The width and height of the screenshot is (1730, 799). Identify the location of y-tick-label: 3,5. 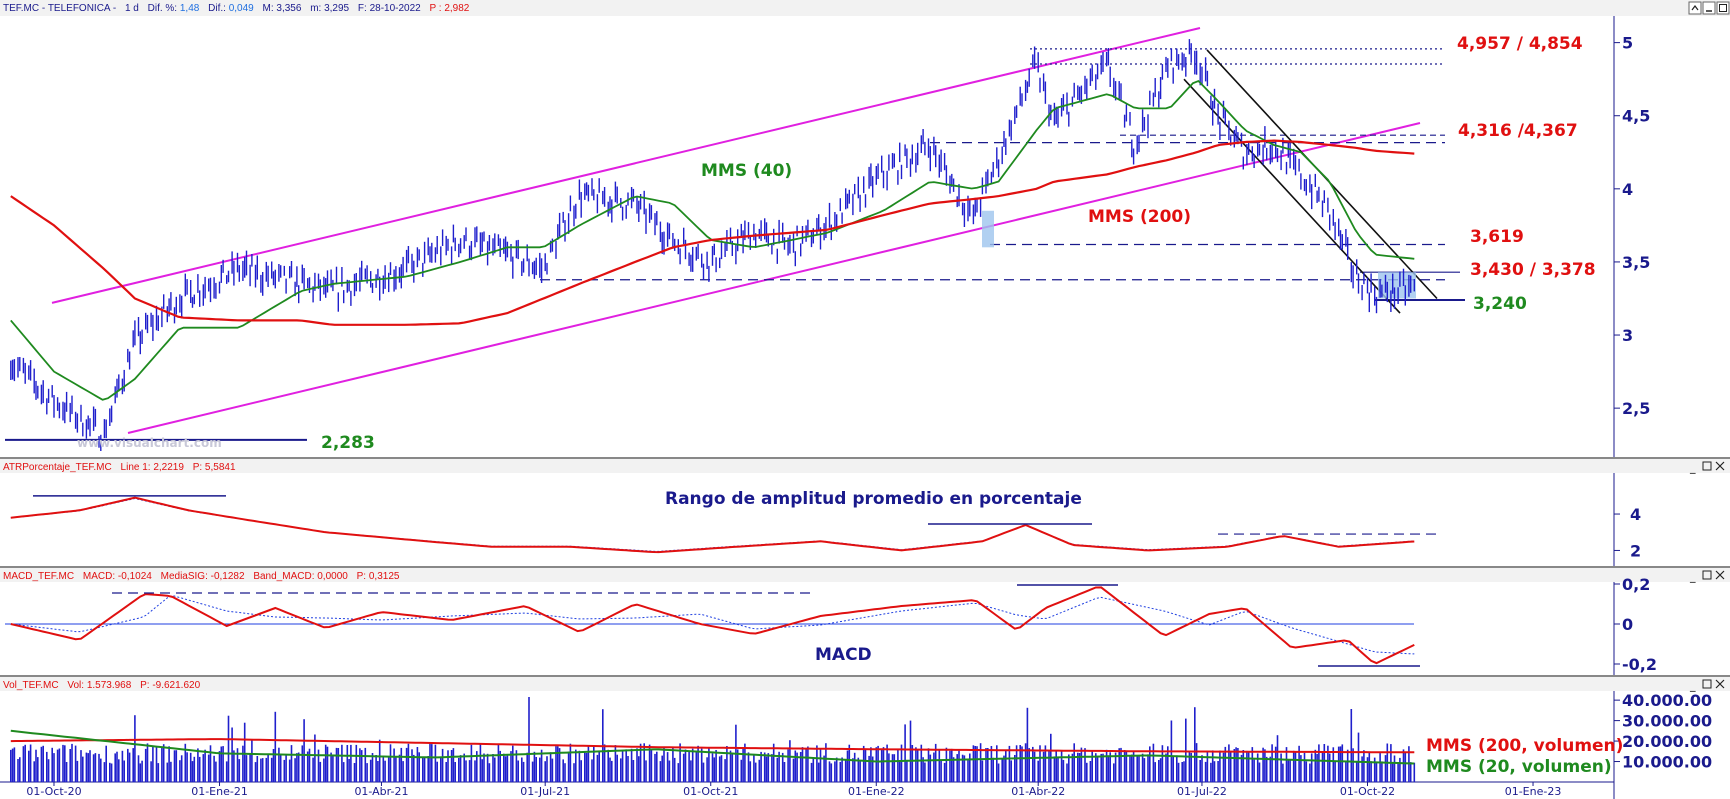
(1636, 262).